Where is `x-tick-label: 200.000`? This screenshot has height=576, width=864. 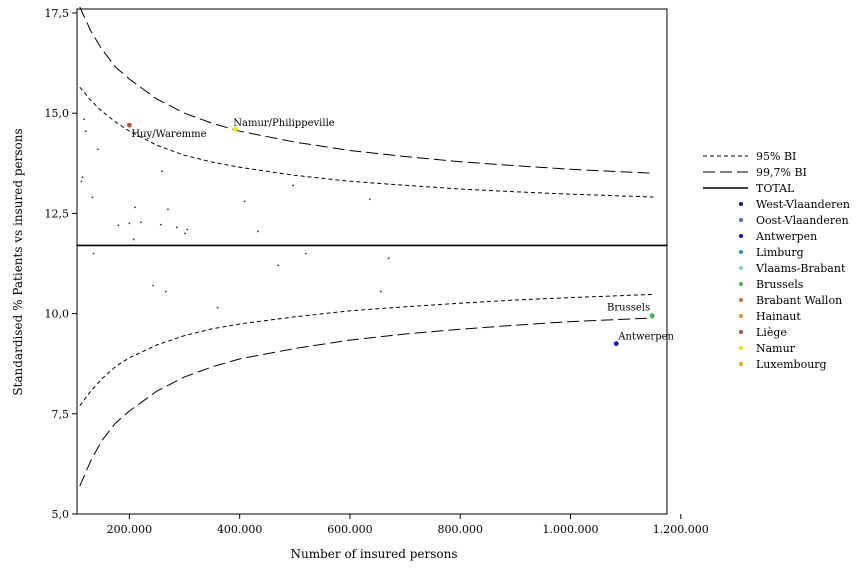 x-tick-label: 200.000 is located at coordinates (130, 529).